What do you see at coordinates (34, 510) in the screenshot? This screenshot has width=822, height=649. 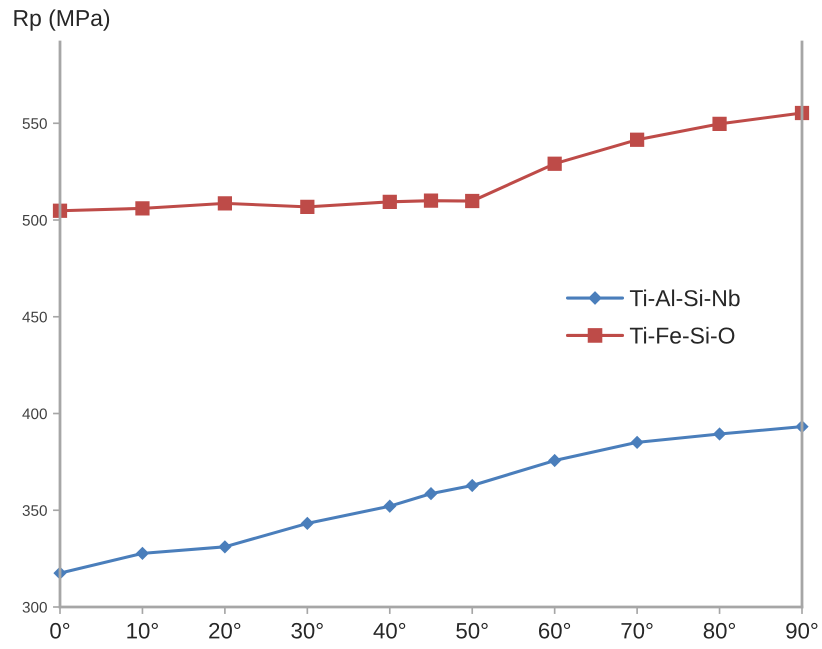 I see `y-tick-label: 350` at bounding box center [34, 510].